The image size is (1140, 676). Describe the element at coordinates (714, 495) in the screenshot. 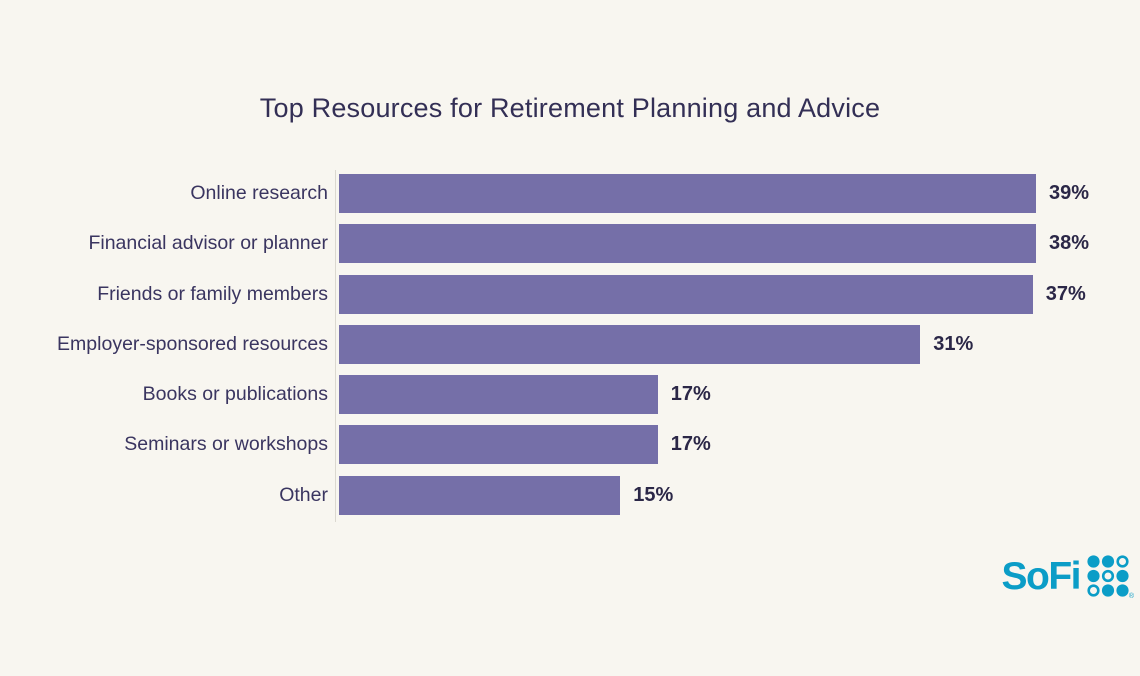

I see `bar-plot-area: 15%` at that location.